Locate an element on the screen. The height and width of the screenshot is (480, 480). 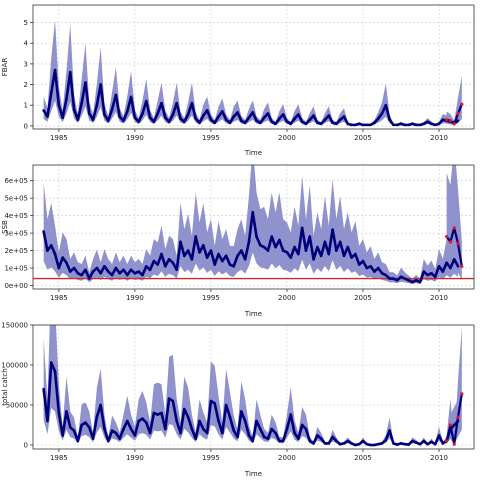
fbar-y-tick-label: 4 is located at coordinates (26, 44).